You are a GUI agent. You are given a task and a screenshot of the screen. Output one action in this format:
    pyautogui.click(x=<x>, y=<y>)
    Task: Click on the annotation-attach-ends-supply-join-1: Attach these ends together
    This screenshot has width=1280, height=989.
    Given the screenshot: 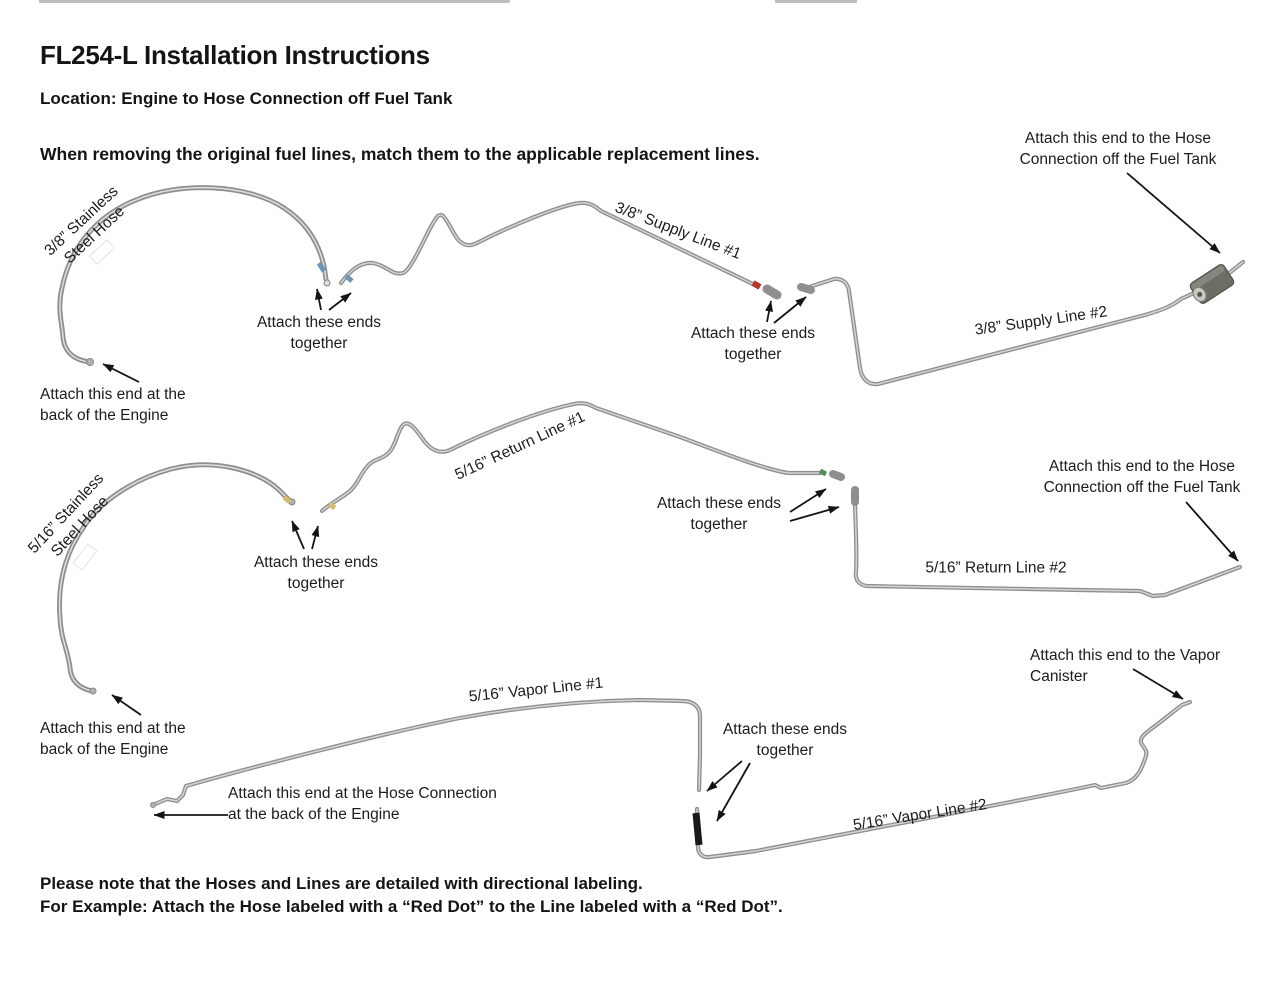 What is the action you would take?
    pyautogui.click(x=319, y=333)
    